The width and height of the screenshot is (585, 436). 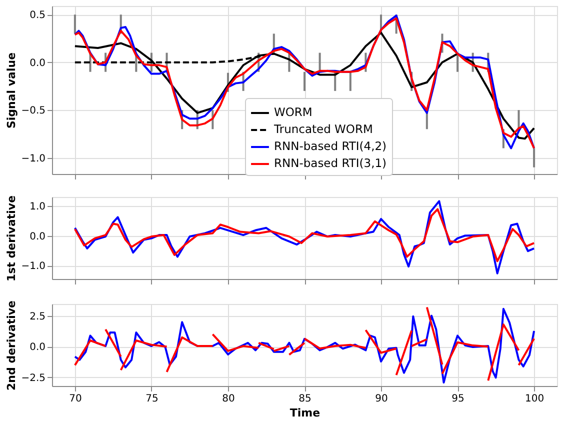 What do you see at coordinates (534, 399) in the screenshot?
I see `x-tick-label: 100` at bounding box center [534, 399].